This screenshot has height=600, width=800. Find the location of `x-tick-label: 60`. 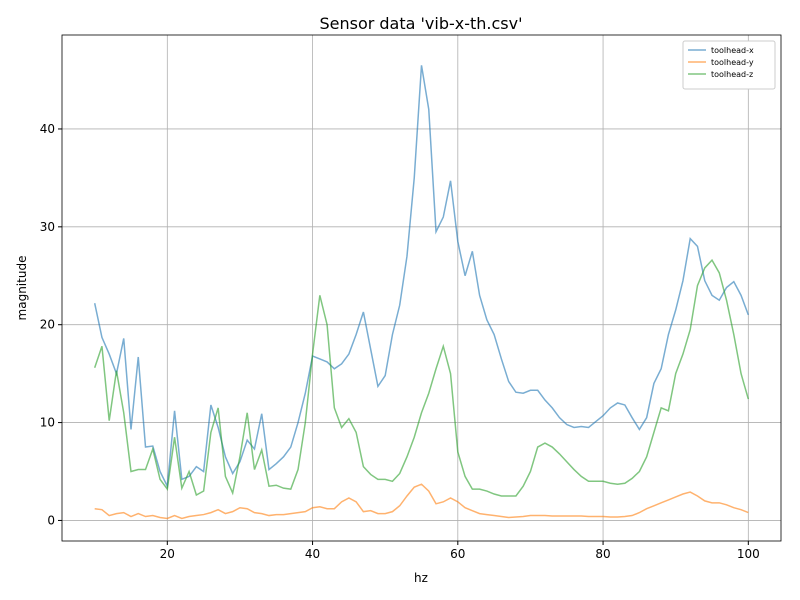

x-tick-label: 60 is located at coordinates (457, 554).